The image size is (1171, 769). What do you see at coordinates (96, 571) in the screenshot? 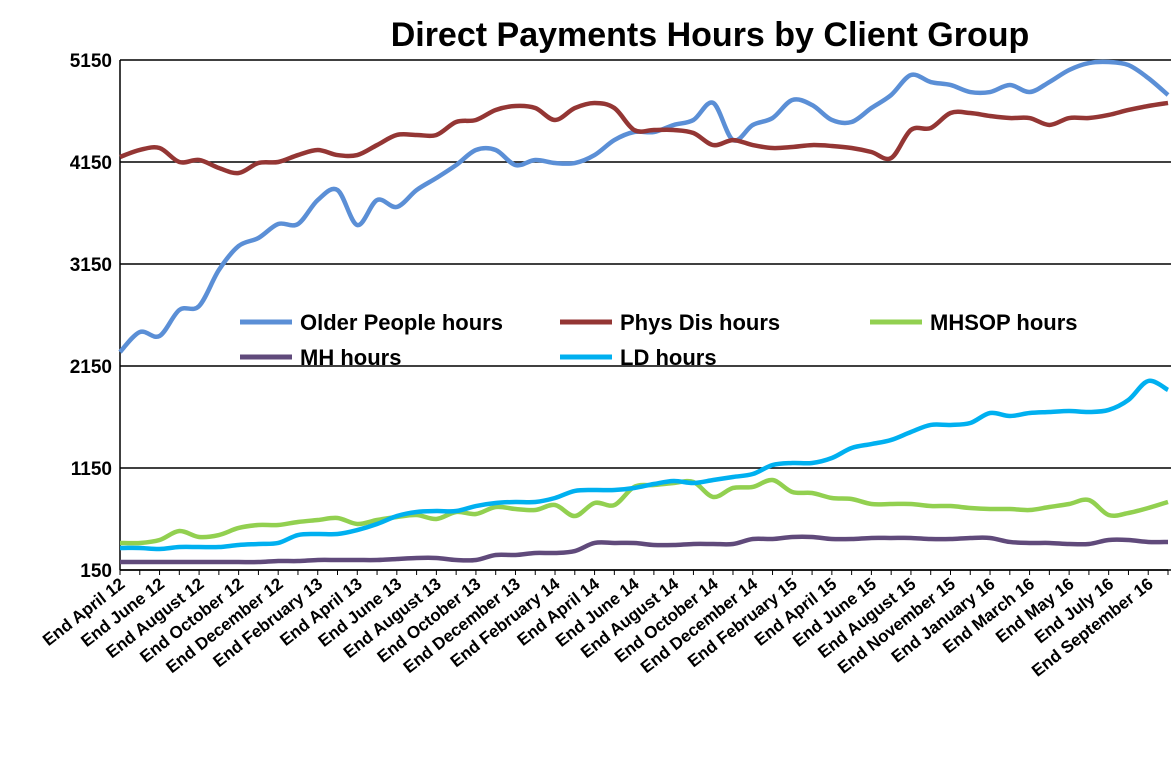
I see `y-tick-label: 150` at bounding box center [96, 571].